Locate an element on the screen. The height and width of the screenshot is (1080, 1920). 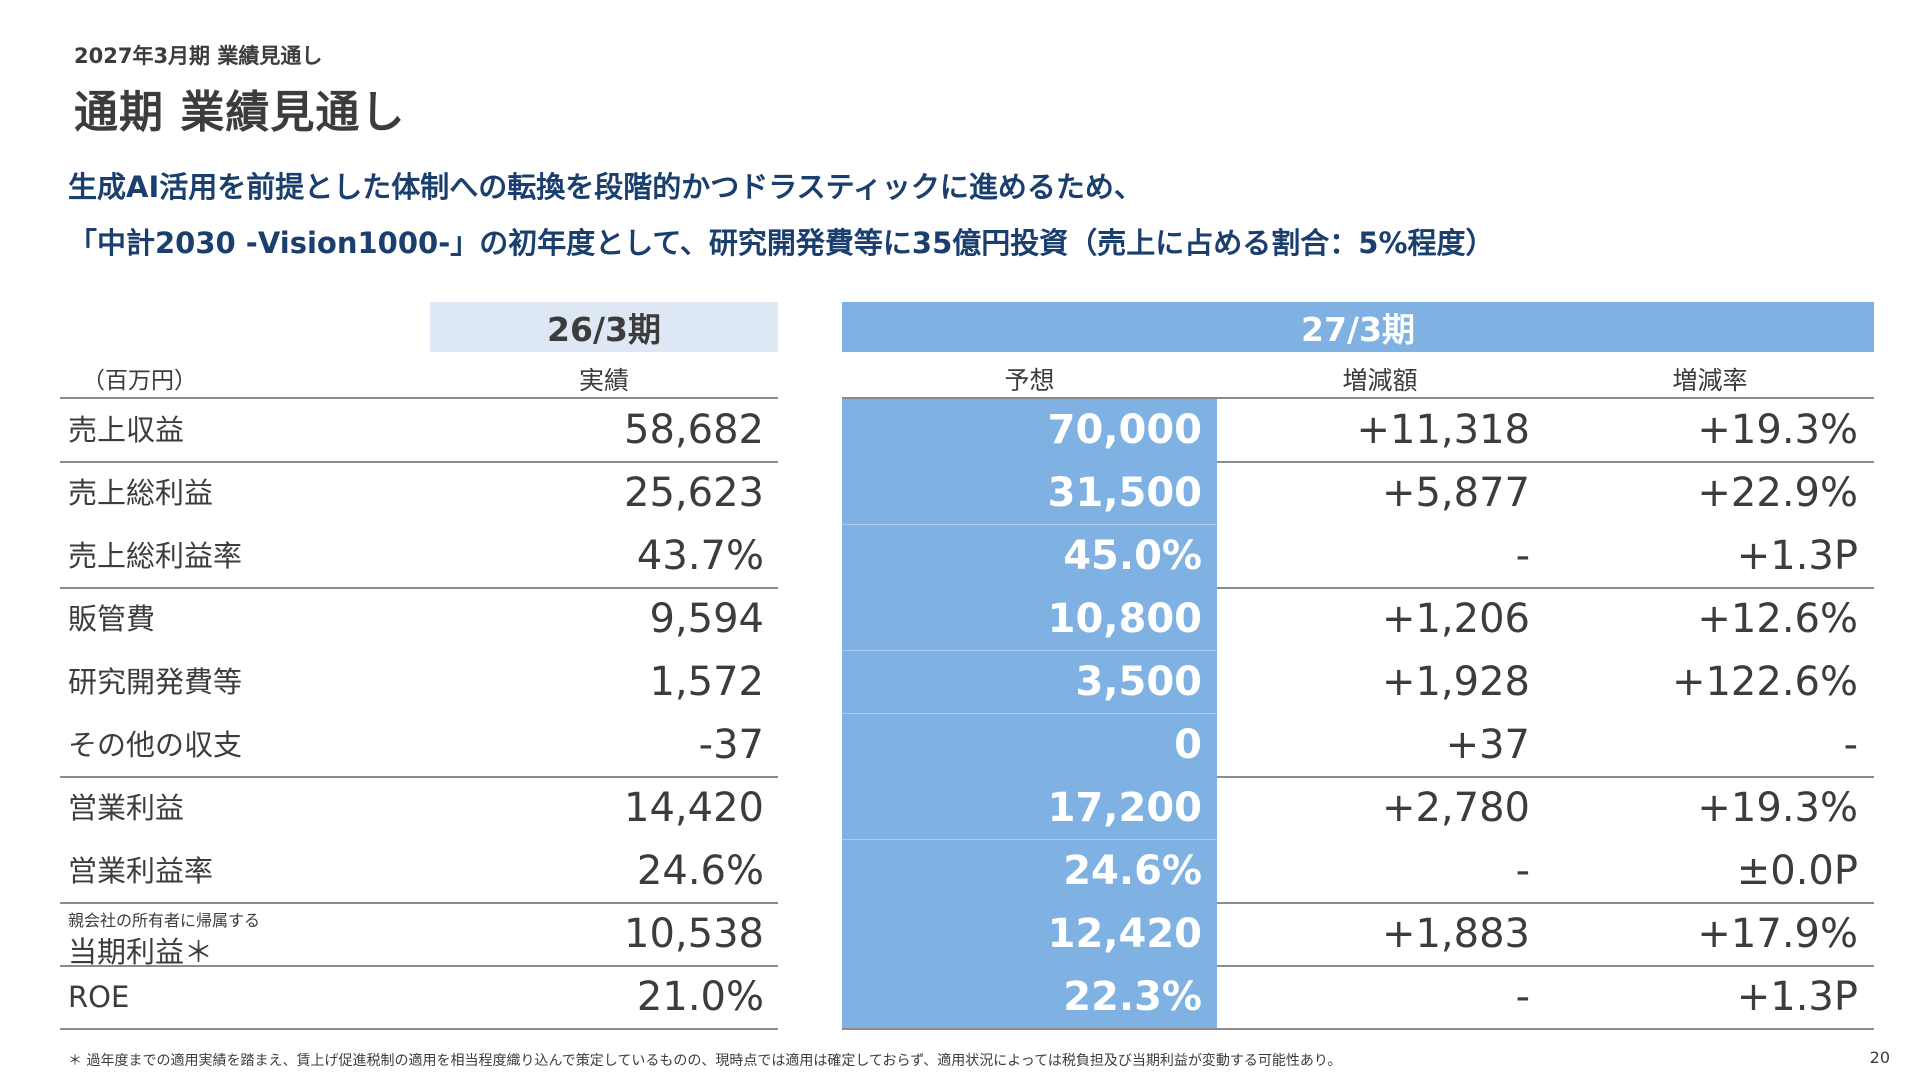
page-title: 通期 業績見通し is located at coordinates (240, 112).